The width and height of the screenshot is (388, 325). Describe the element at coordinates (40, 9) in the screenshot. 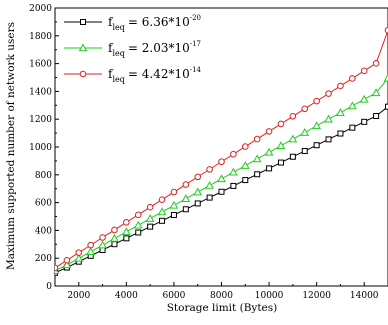

I see `y-tick-label: 2000` at that location.